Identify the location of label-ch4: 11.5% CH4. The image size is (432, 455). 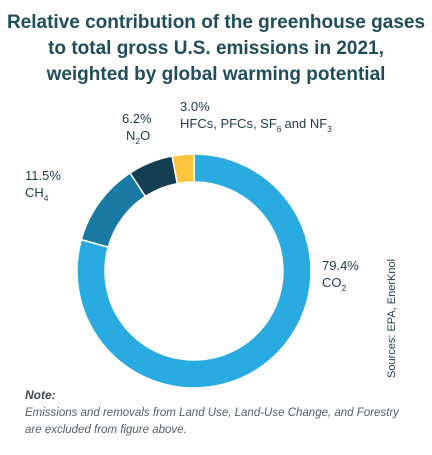
(43, 185).